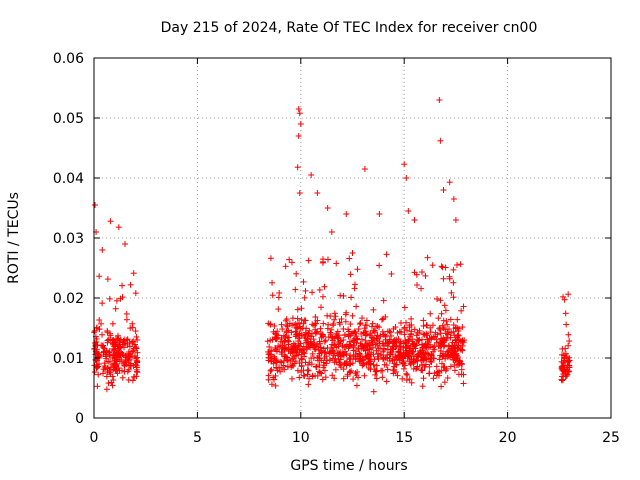  Describe the element at coordinates (611, 438) in the screenshot. I see `x-tick-label: 25` at that location.